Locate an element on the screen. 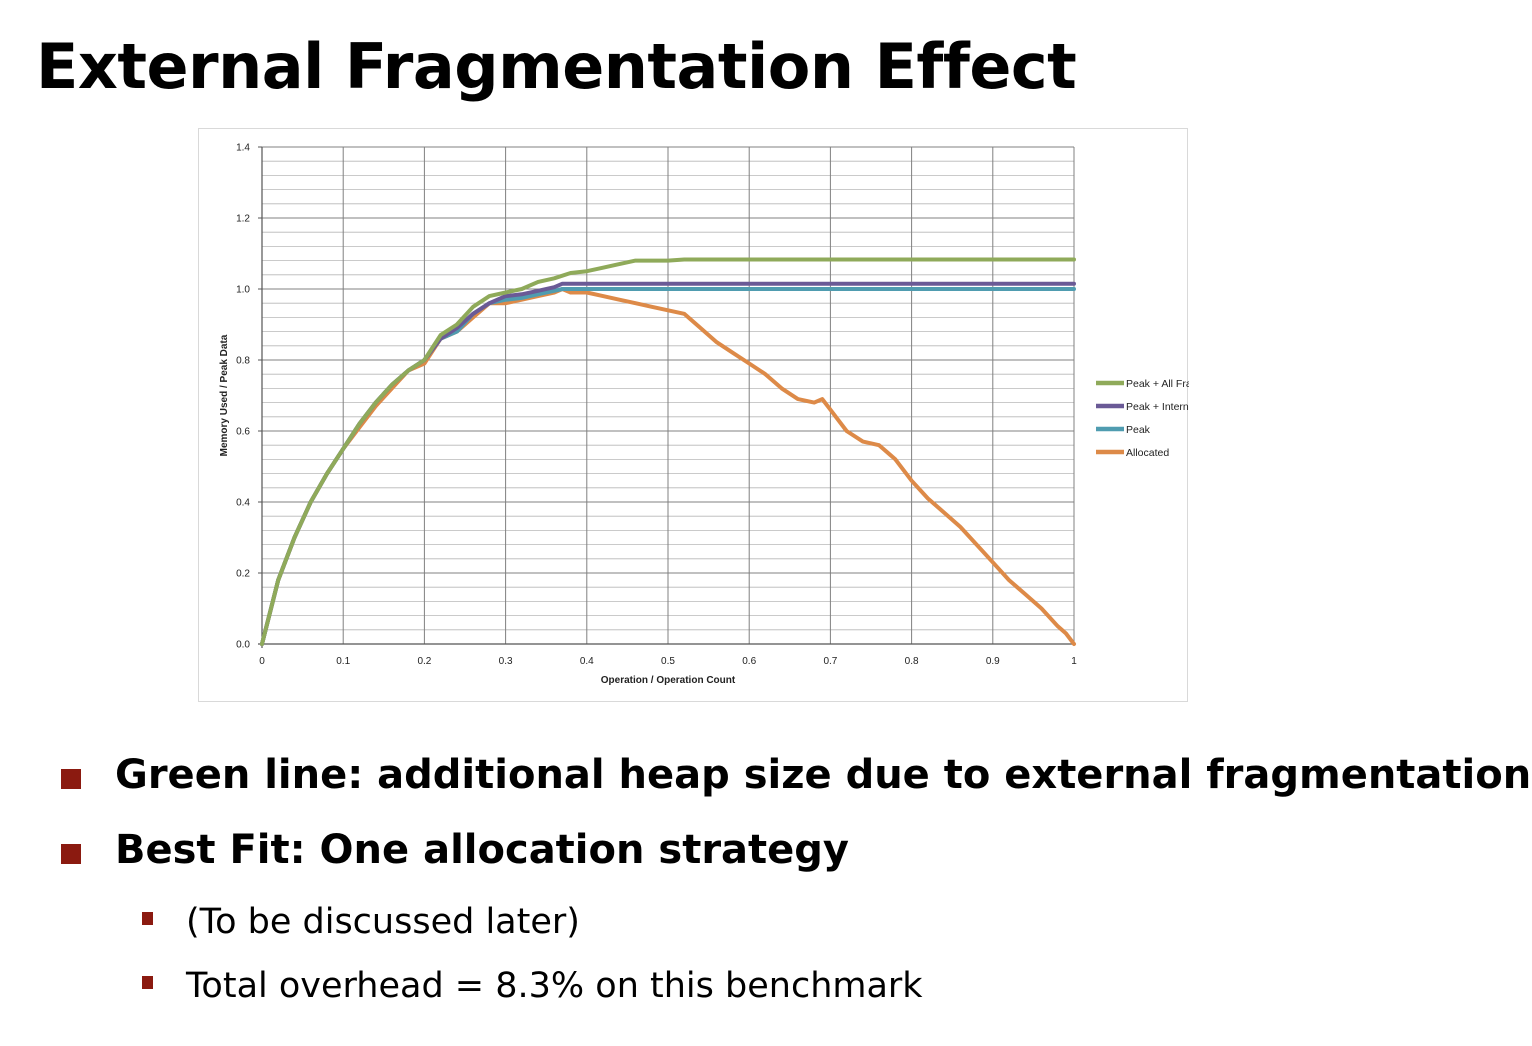  legend-label: Allocated is located at coordinates (1147, 453).